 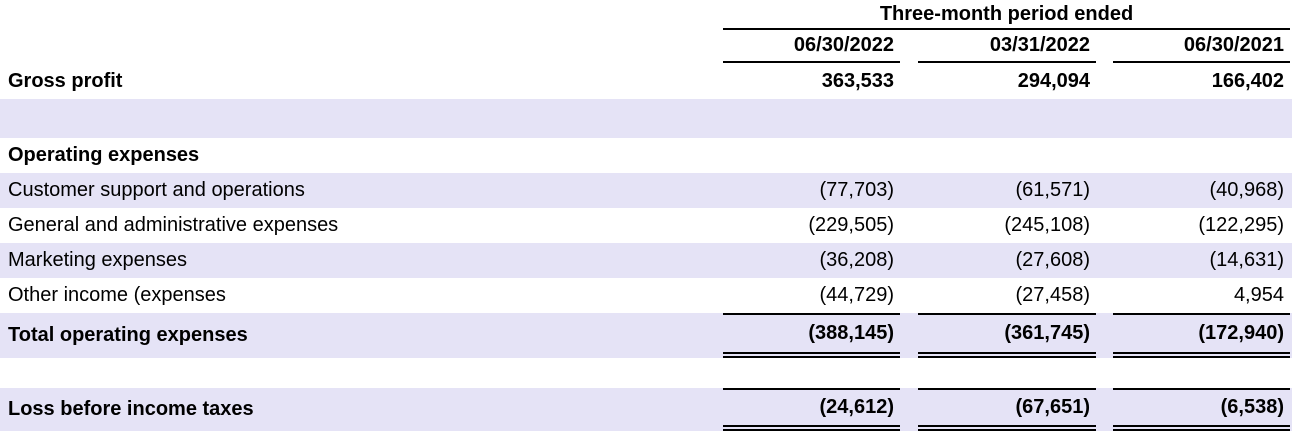 What do you see at coordinates (1007, 409) in the screenshot?
I see `value-cell: (67,651)` at bounding box center [1007, 409].